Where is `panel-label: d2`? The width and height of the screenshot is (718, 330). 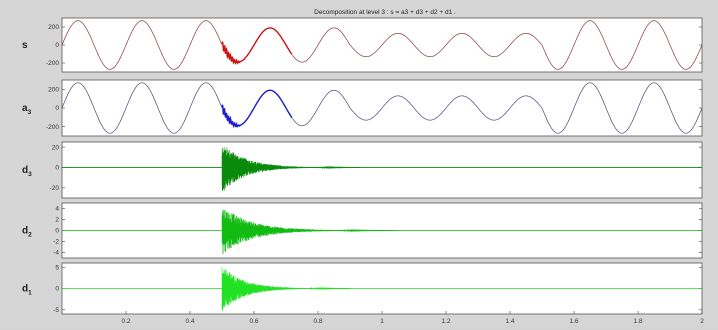 panel-label: d2 is located at coordinates (27, 232).